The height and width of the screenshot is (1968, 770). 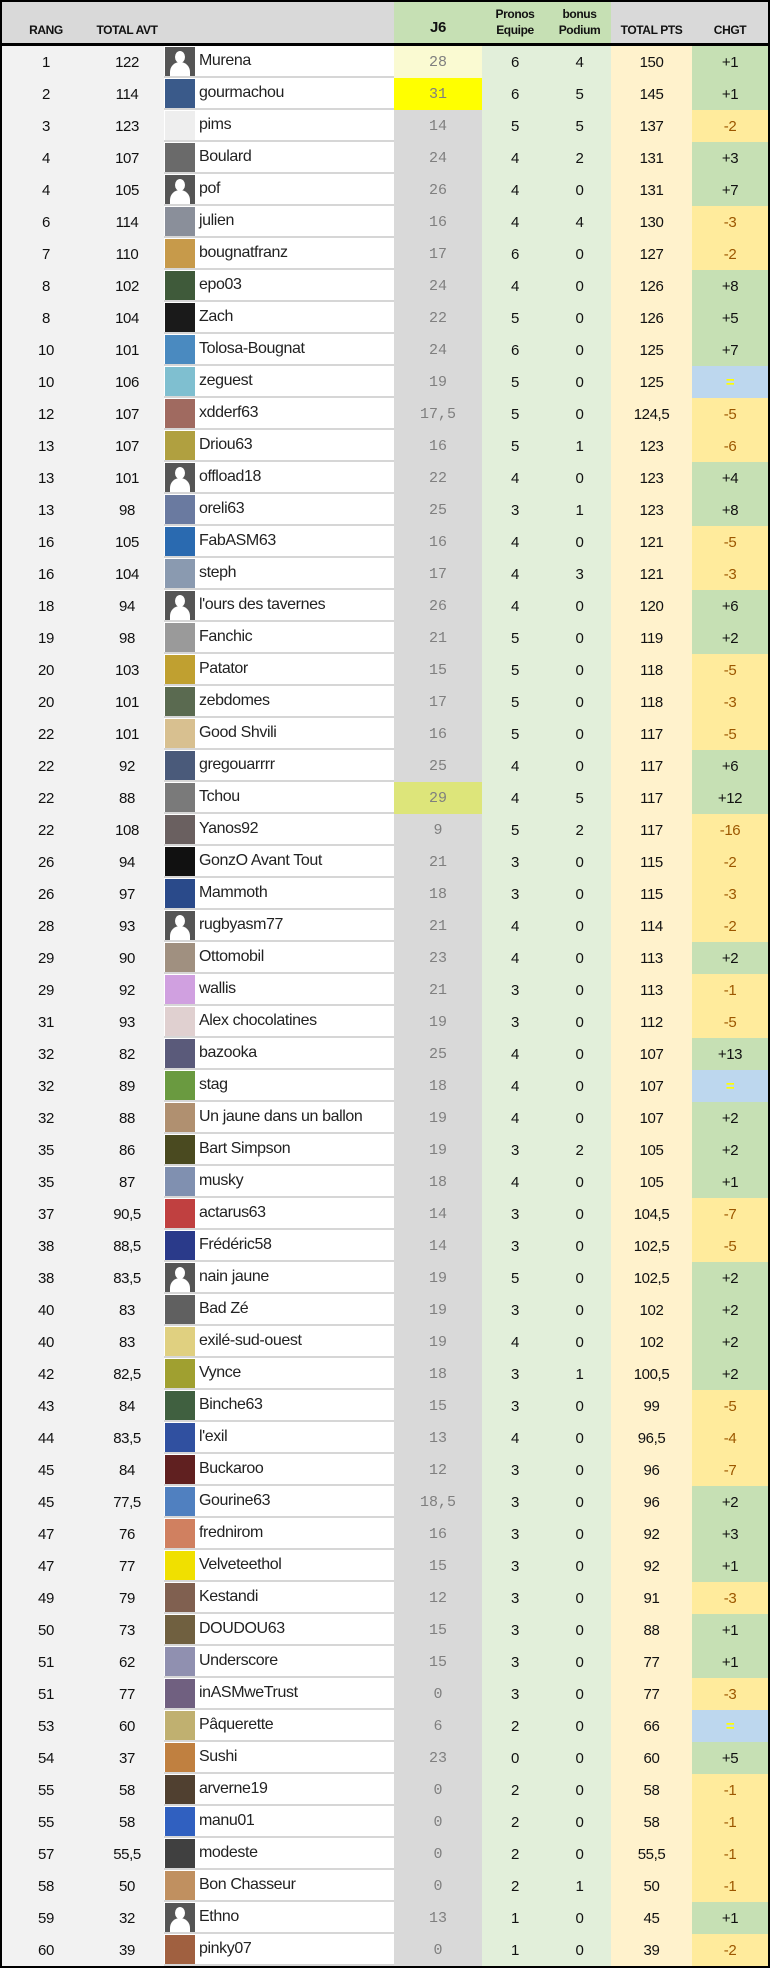 What do you see at coordinates (127, 1022) in the screenshot?
I see `total-avt-cell: 93` at bounding box center [127, 1022].